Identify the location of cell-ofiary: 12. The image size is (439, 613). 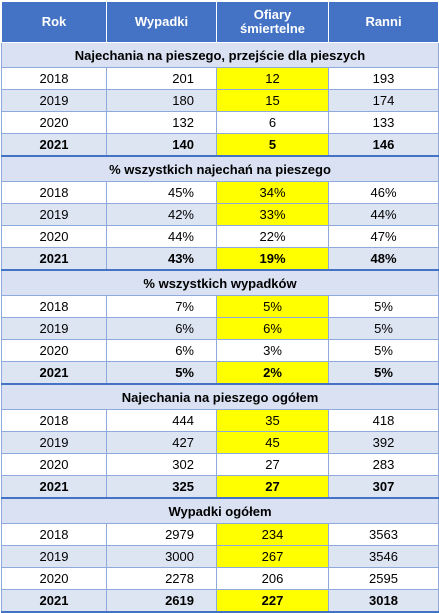
(272, 78).